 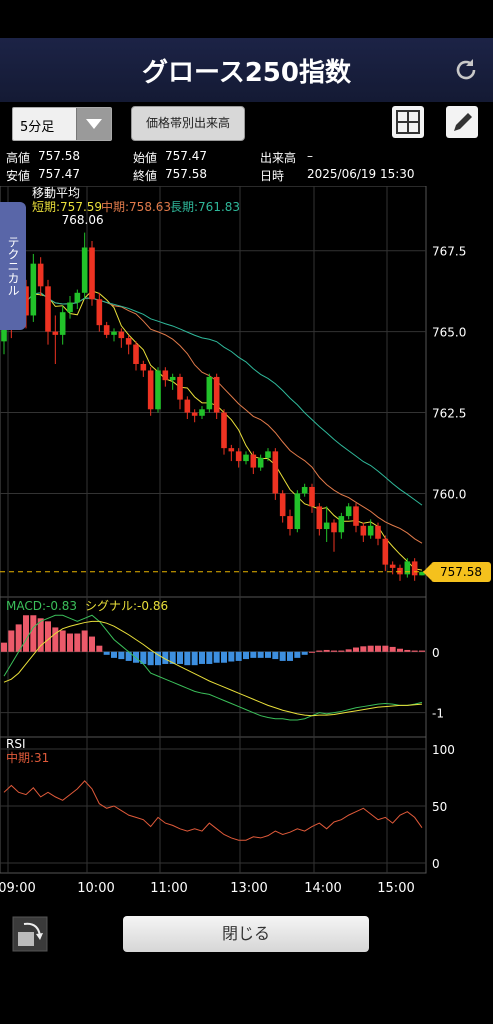 I want to click on time-label: 日時, so click(x=272, y=176).